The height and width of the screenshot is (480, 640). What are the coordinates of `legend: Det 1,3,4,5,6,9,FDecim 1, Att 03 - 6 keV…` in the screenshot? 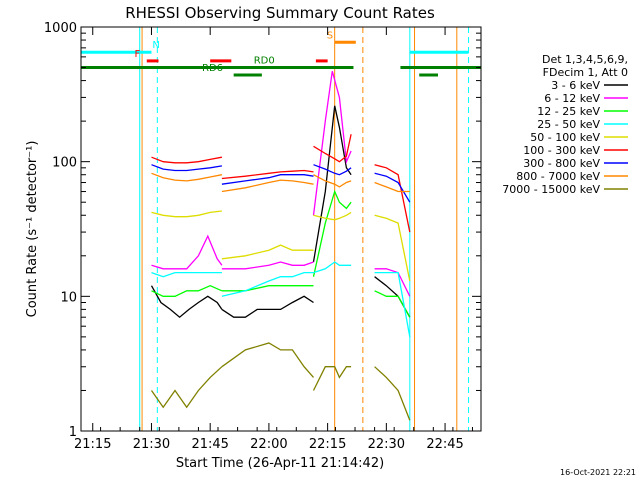 It's located at (565, 124).